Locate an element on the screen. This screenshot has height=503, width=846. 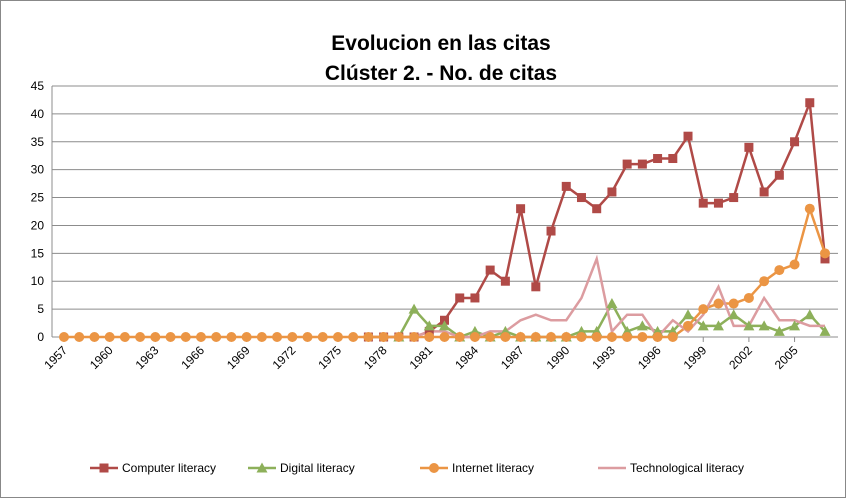
y-tick-label: 25 is located at coordinates (38, 198).